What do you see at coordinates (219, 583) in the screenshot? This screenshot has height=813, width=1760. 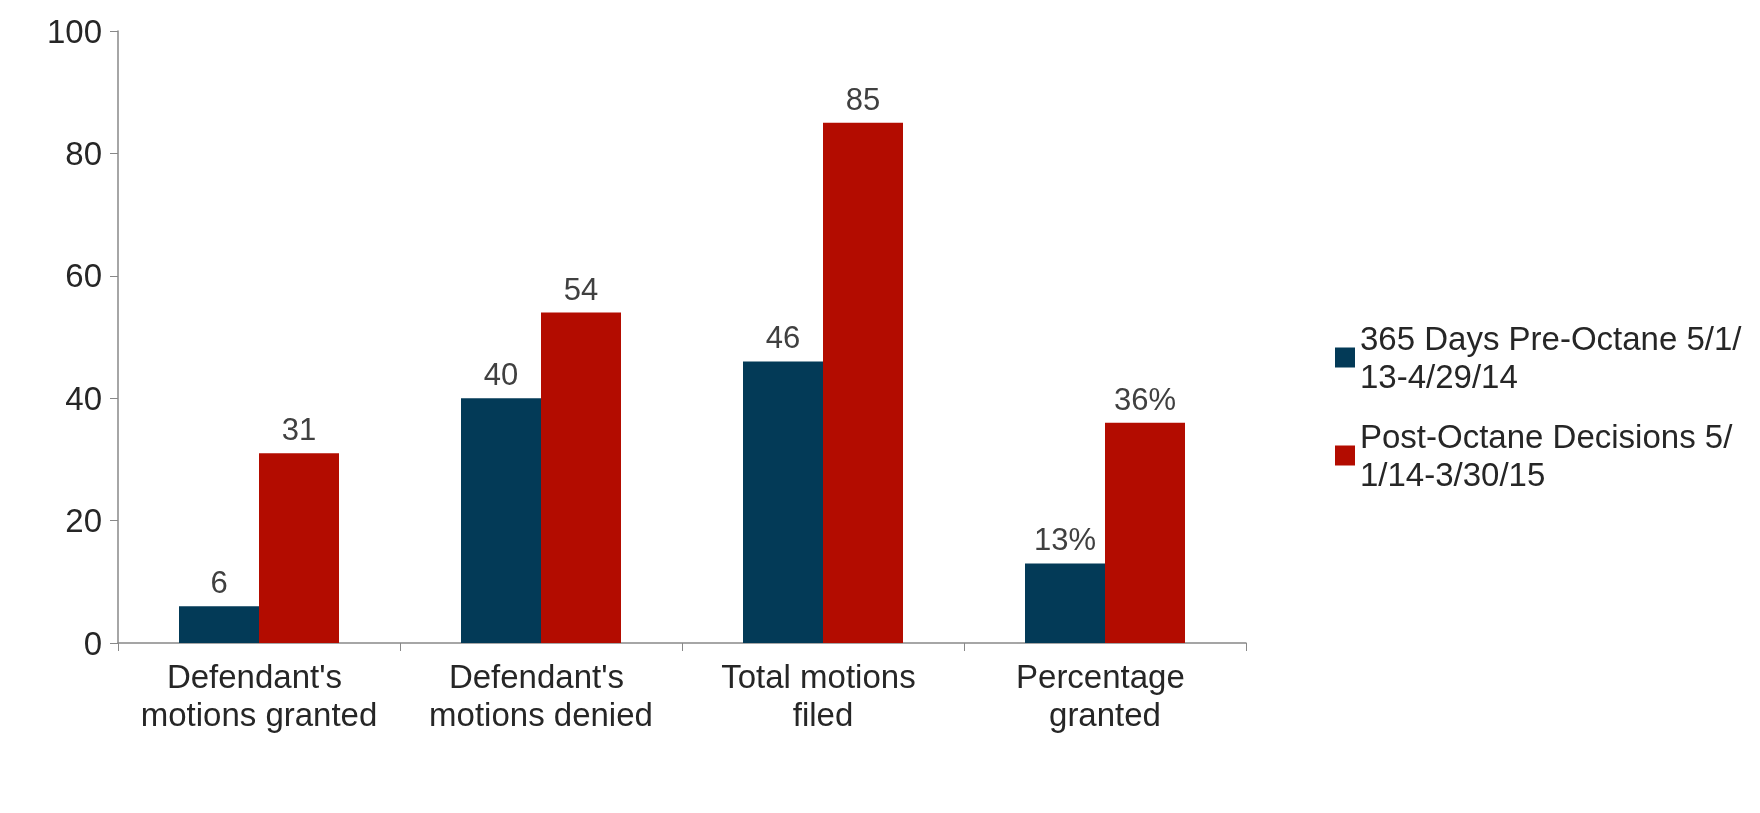 I see `data-label: 6` at bounding box center [219, 583].